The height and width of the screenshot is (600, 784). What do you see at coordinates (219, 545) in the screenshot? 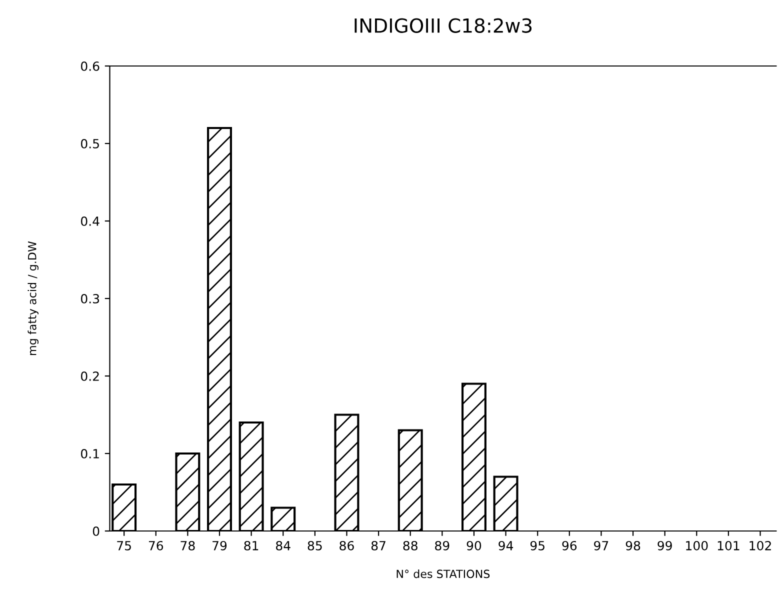
I see `x-tick-label: 79` at bounding box center [219, 545].